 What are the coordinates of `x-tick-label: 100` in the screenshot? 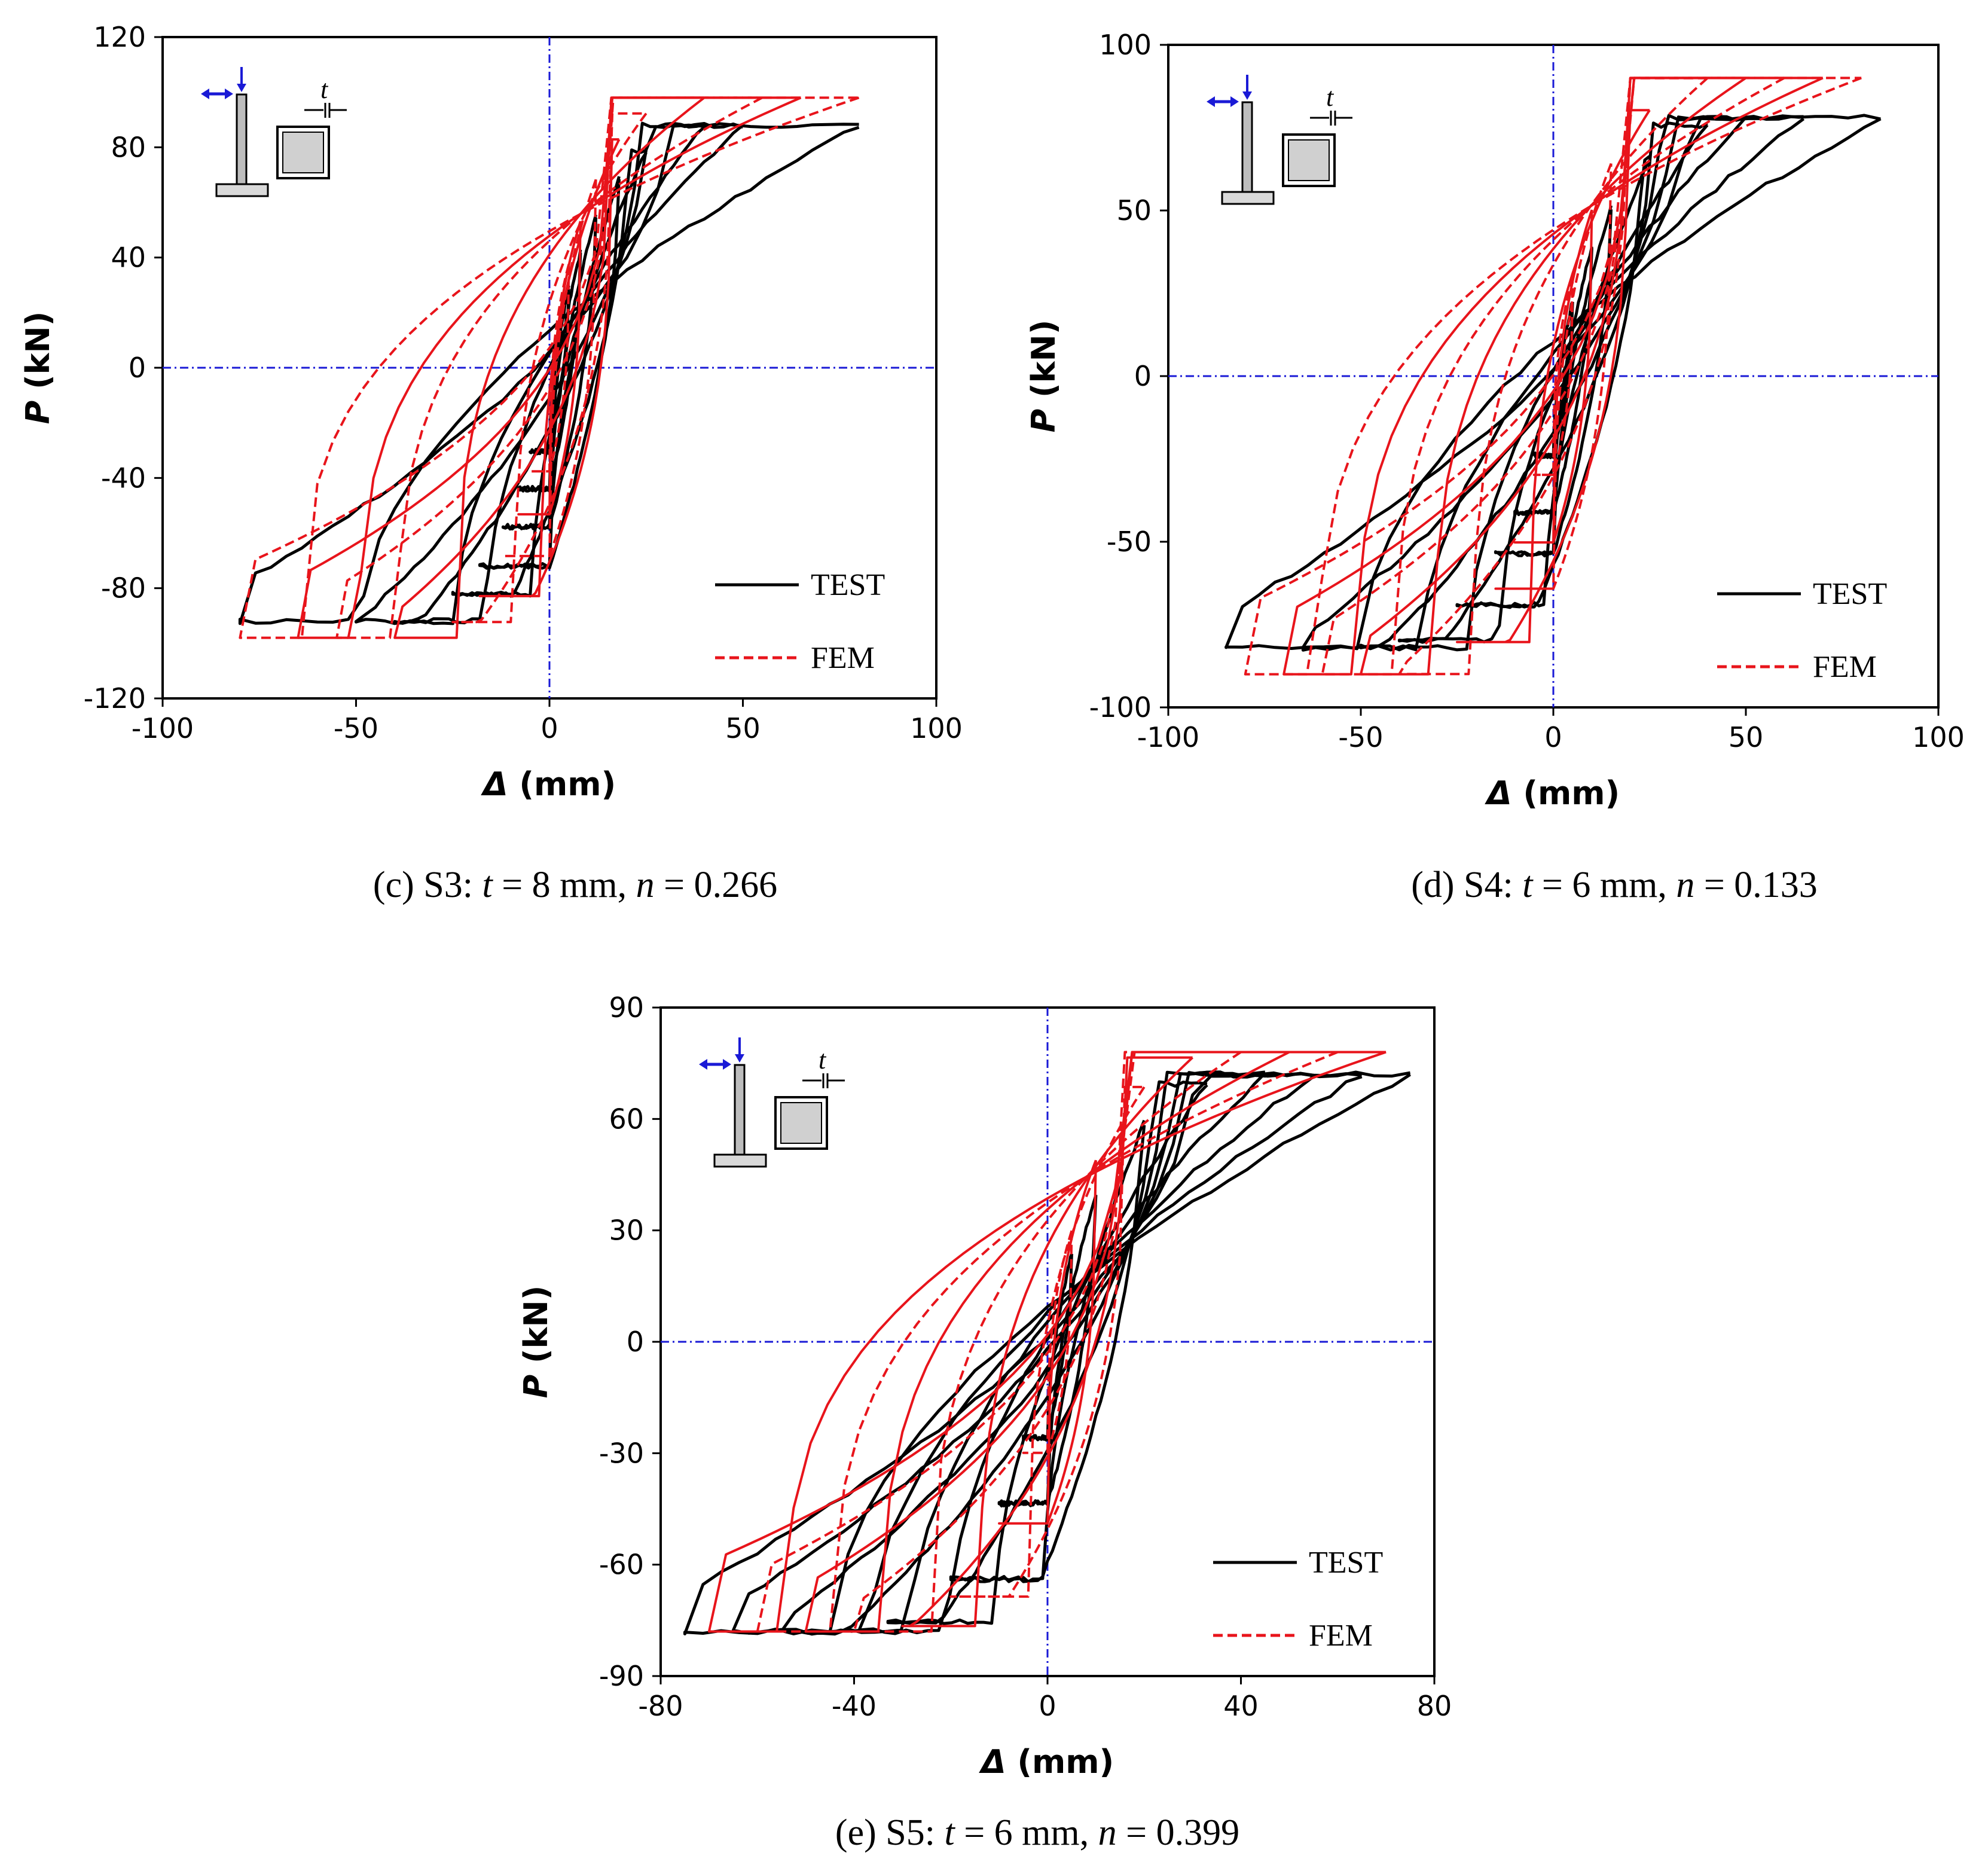 It's located at (1939, 737).